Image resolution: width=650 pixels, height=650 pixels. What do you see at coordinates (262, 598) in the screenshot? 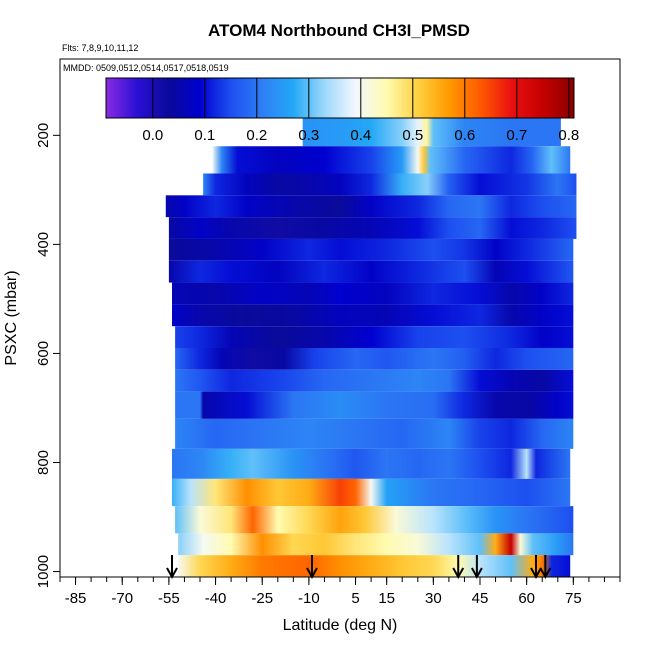
I see `x-tick-label: -25` at bounding box center [262, 598].